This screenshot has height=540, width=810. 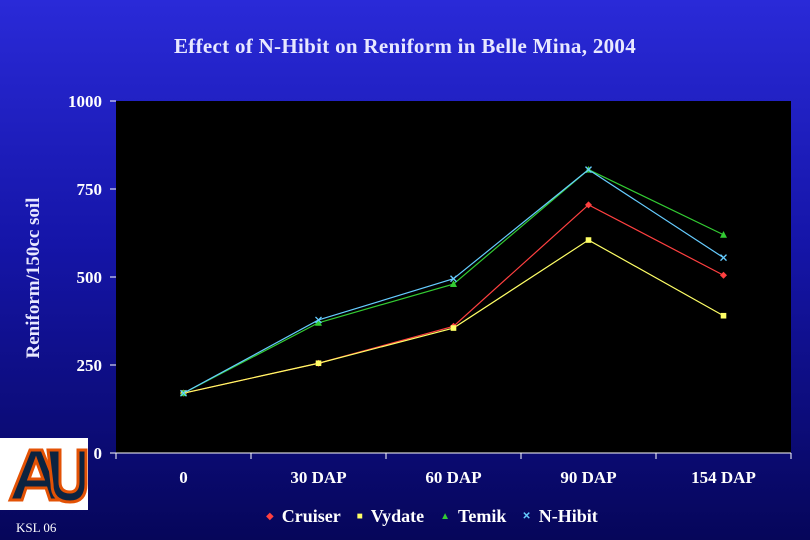 I want to click on legend-item-vydate: ■ Vydate, so click(x=390, y=516).